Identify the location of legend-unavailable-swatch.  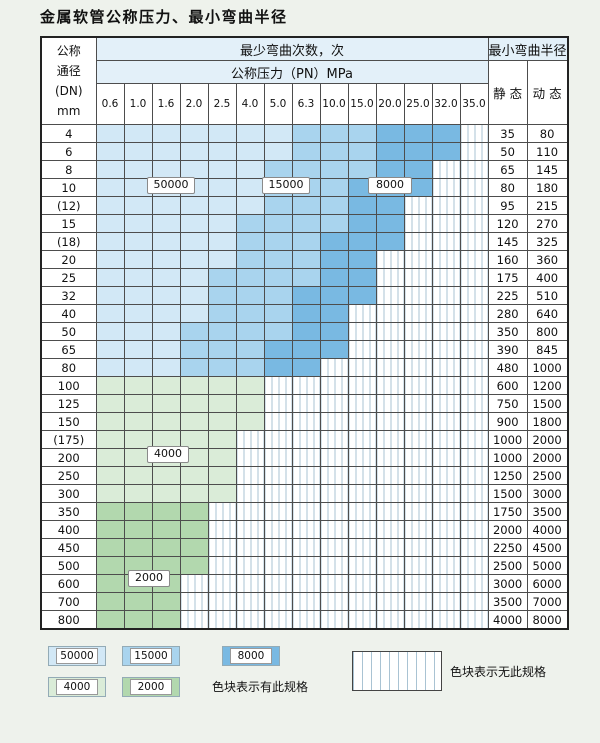
(397, 671).